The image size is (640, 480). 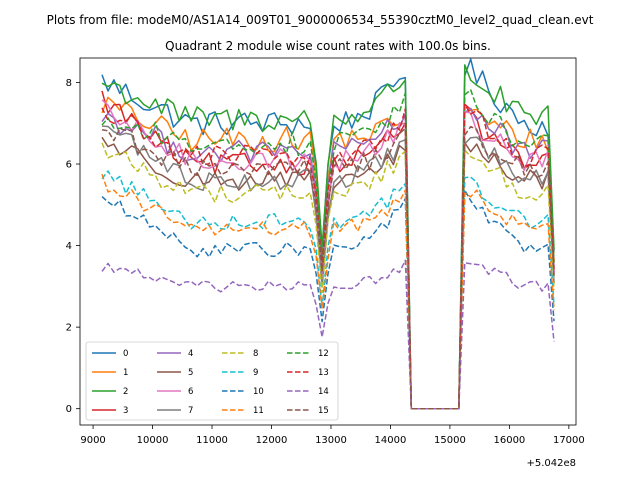 What do you see at coordinates (69, 83) in the screenshot?
I see `y-tick-label: 8` at bounding box center [69, 83].